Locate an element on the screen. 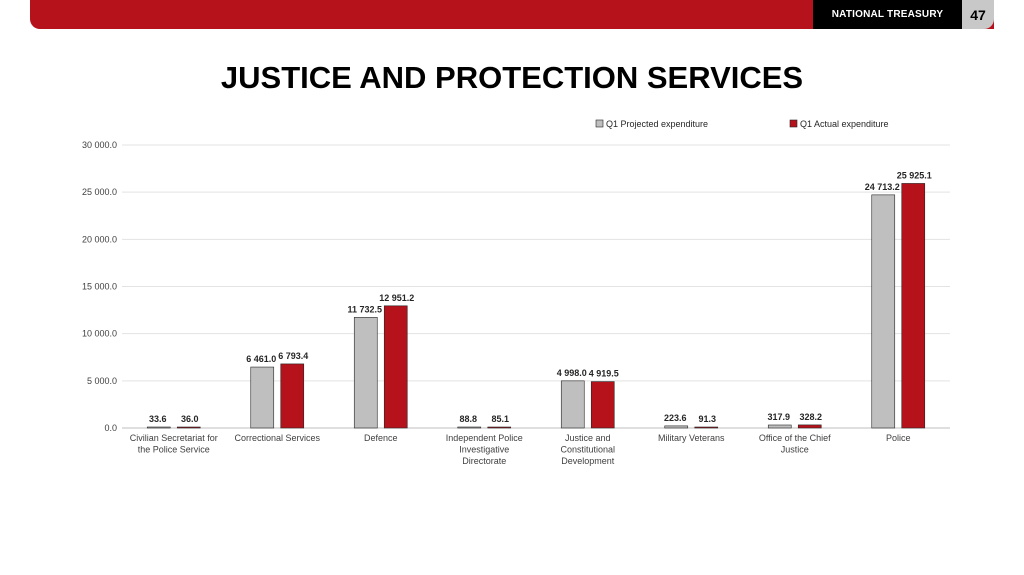 The height and width of the screenshot is (575, 1024). data-label: 24 713.2 is located at coordinates (882, 187).